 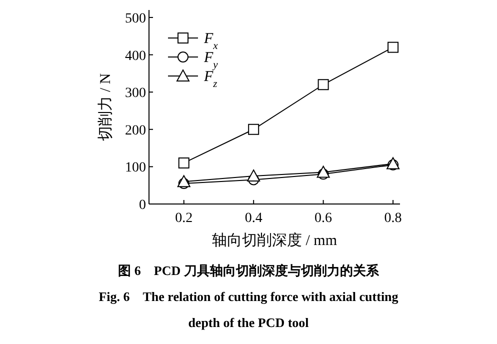 I want to click on x-tick-label: 0.4, so click(x=253, y=218).